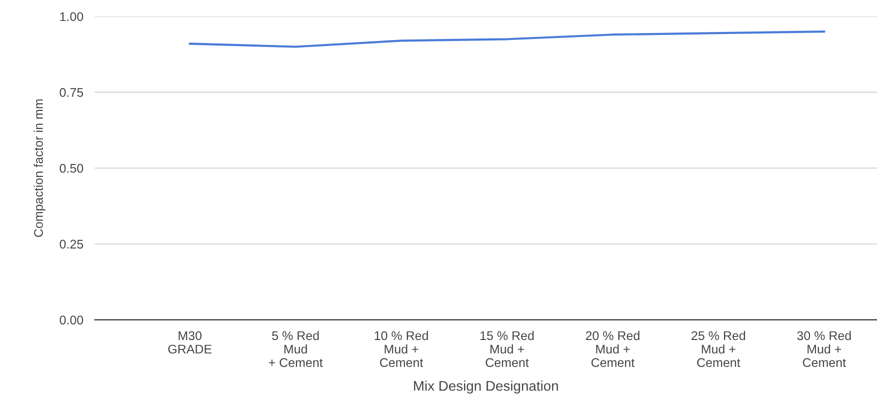 The image size is (877, 410). I want to click on x-tick-label: 20 % Red Mud + Cement, so click(613, 349).